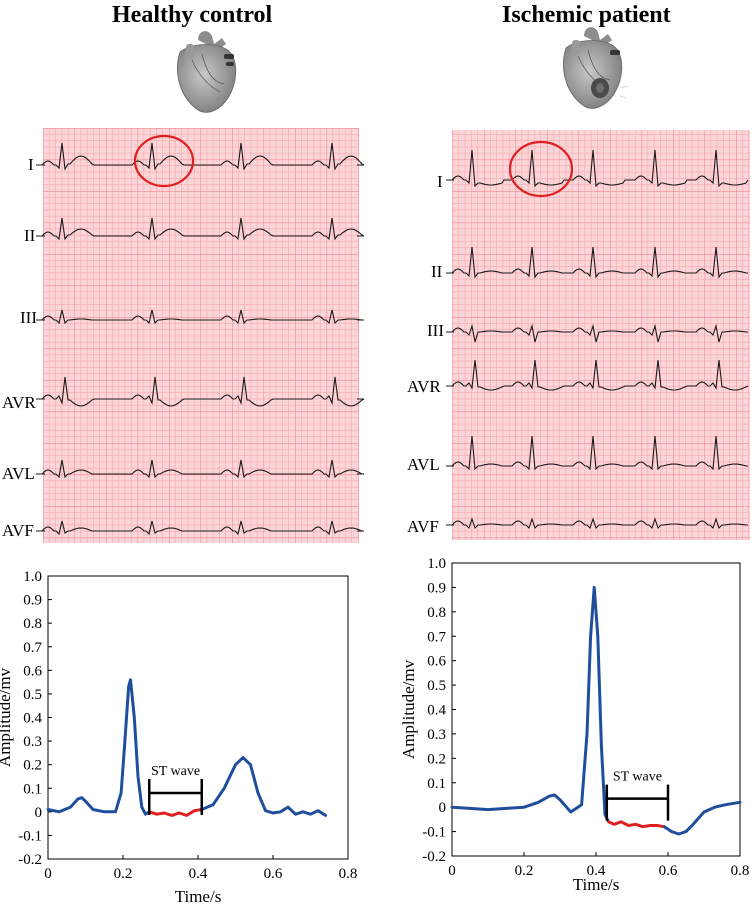 This screenshot has height=908, width=754. Describe the element at coordinates (19, 347) in the screenshot. I see `lead-labels-left: I II III AVR AVL AVF` at that location.